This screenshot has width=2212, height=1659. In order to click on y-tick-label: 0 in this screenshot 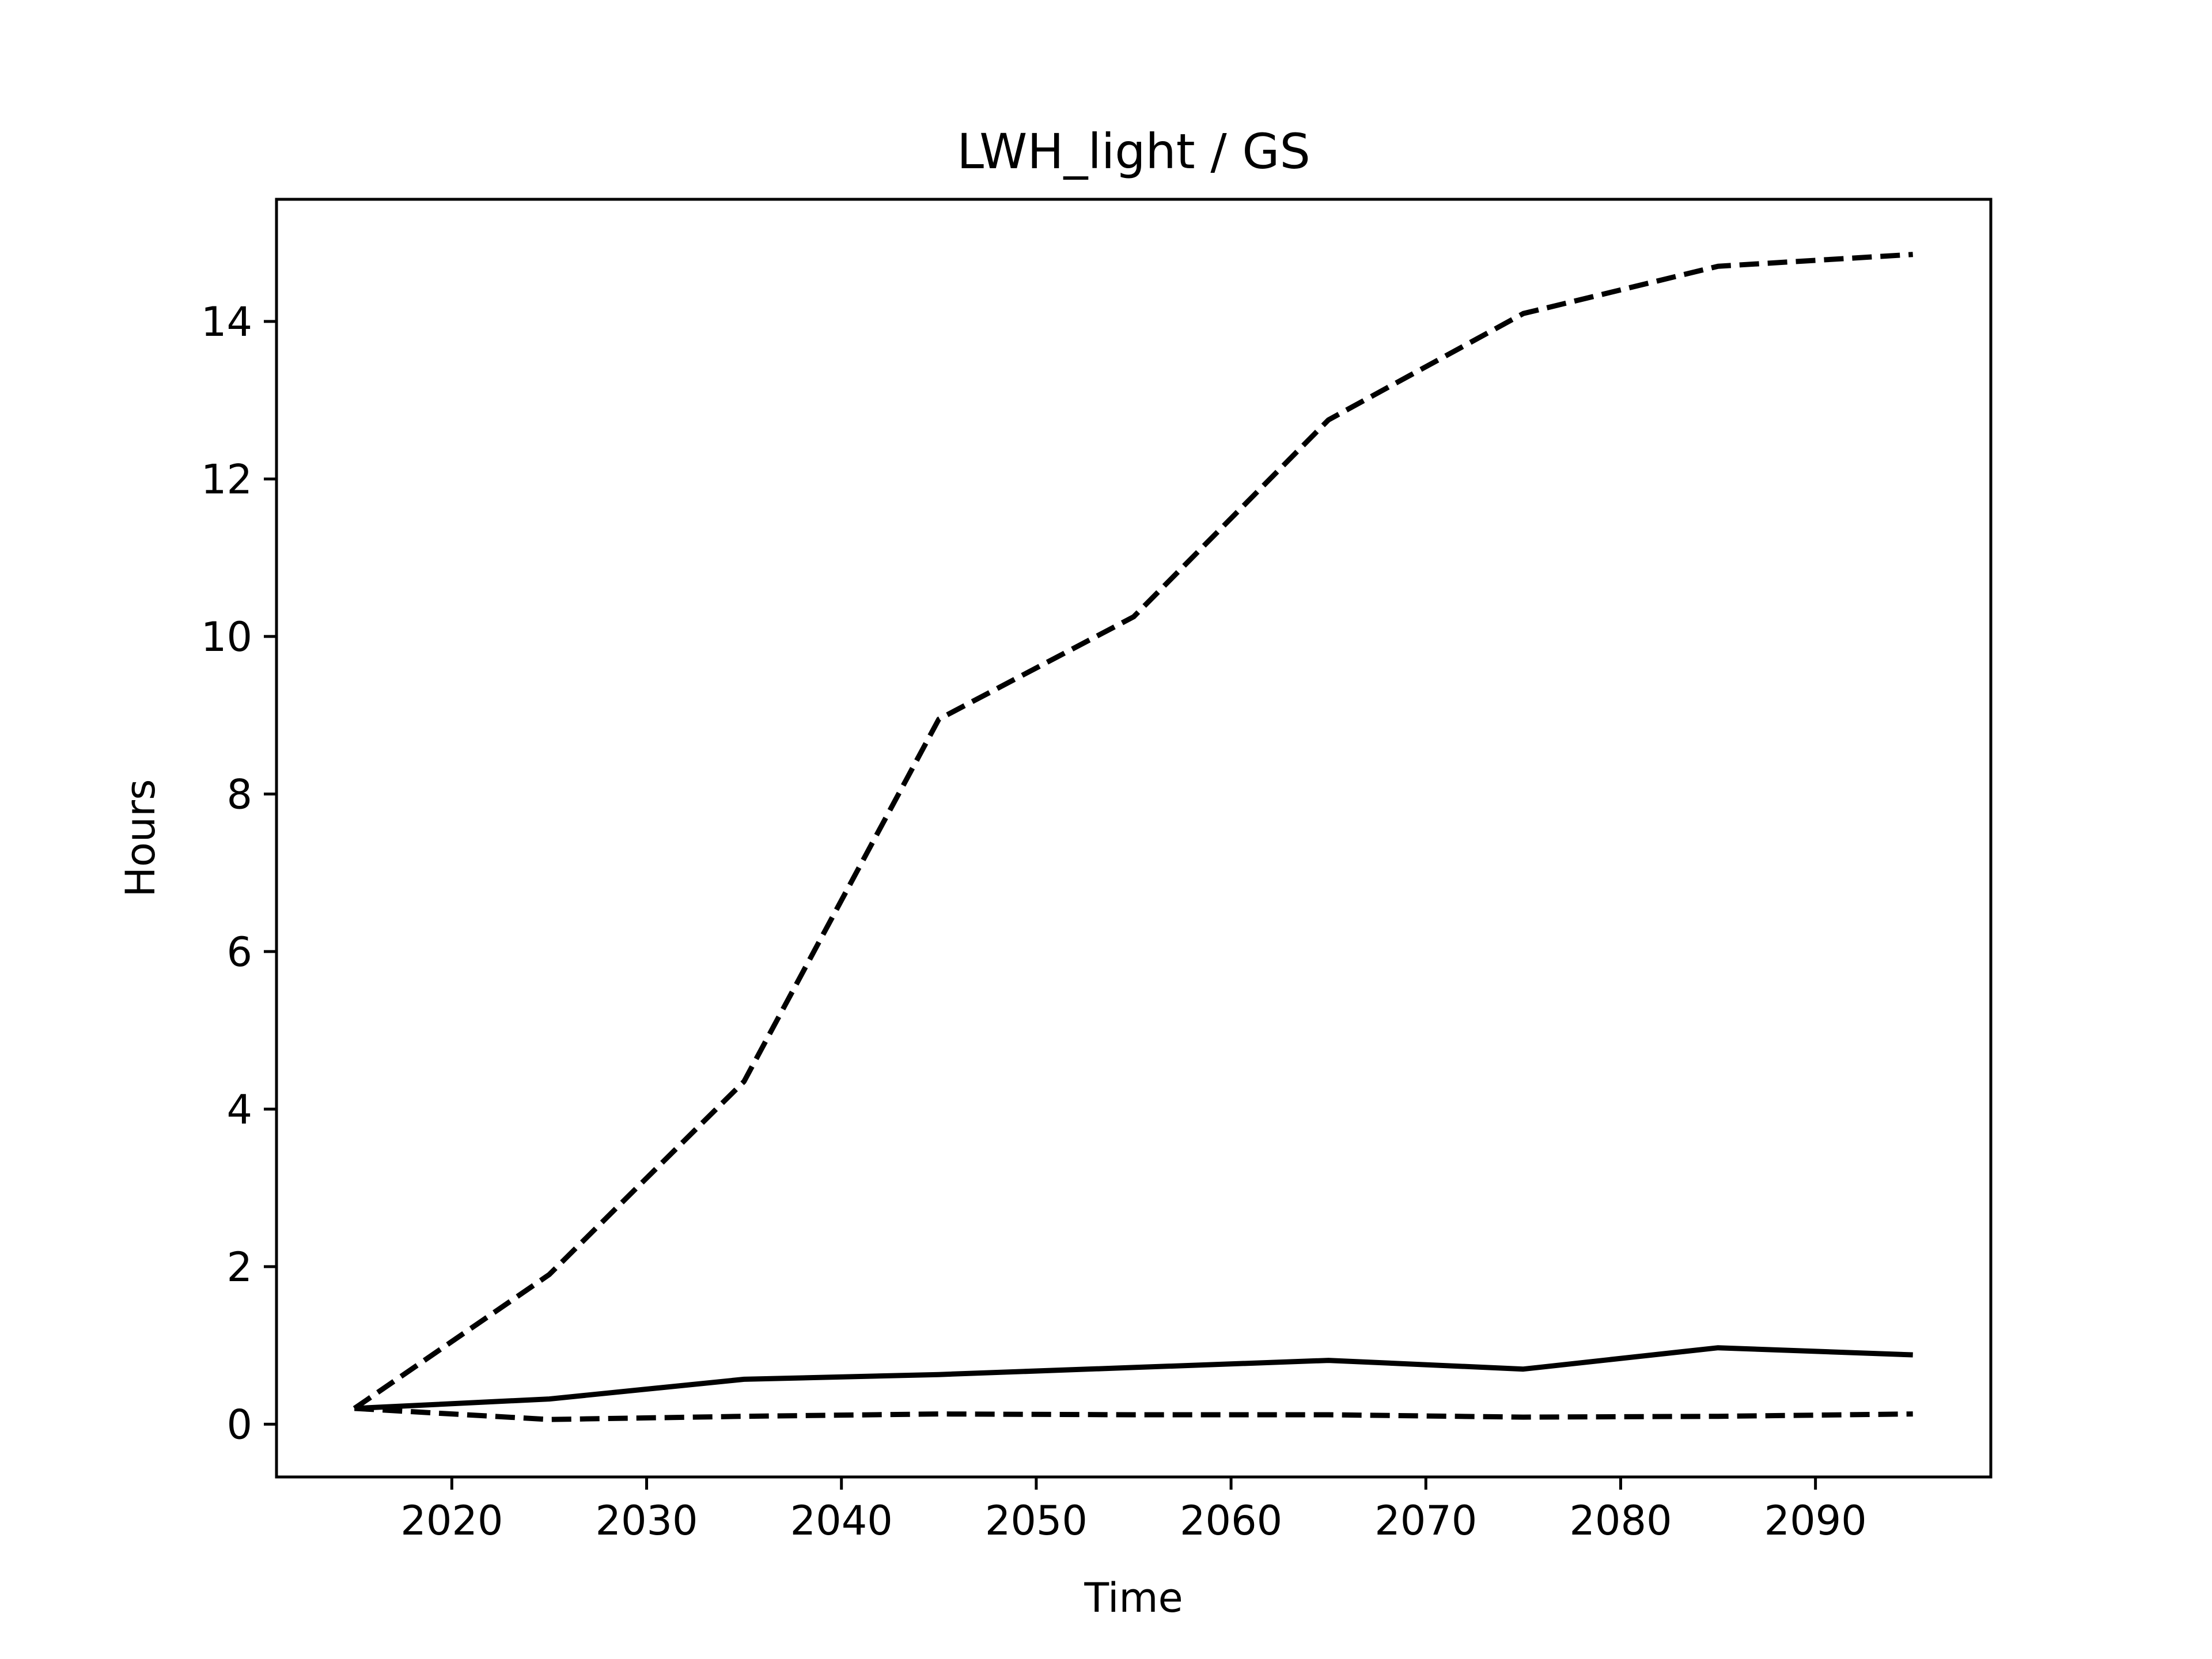, I will do `click(239, 1424)`.